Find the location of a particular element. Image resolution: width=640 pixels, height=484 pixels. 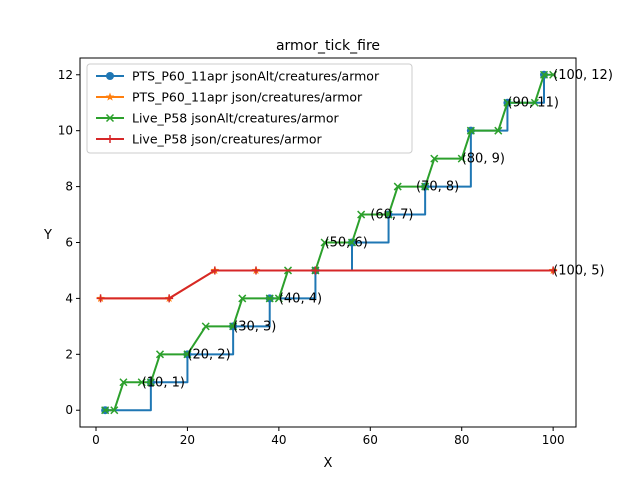

legend-label: PTS_P60_11apr jsonAlt/creatures/armor is located at coordinates (256, 76).